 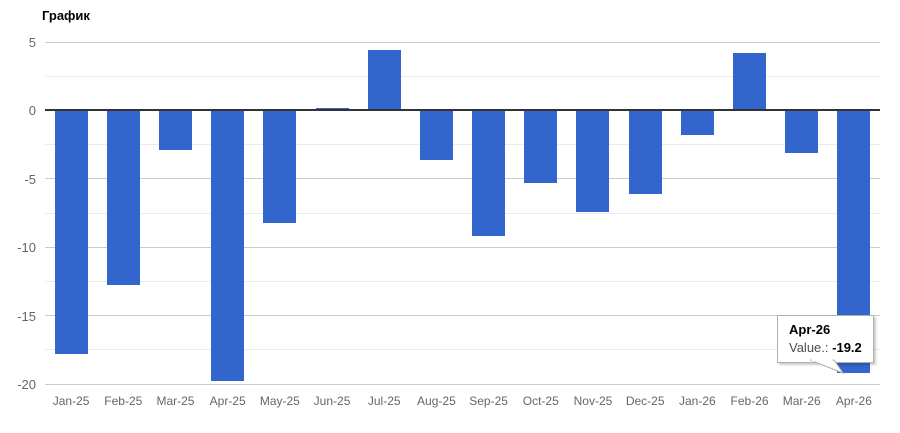 I want to click on x-axis-label: Oct-25, so click(x=540, y=401).